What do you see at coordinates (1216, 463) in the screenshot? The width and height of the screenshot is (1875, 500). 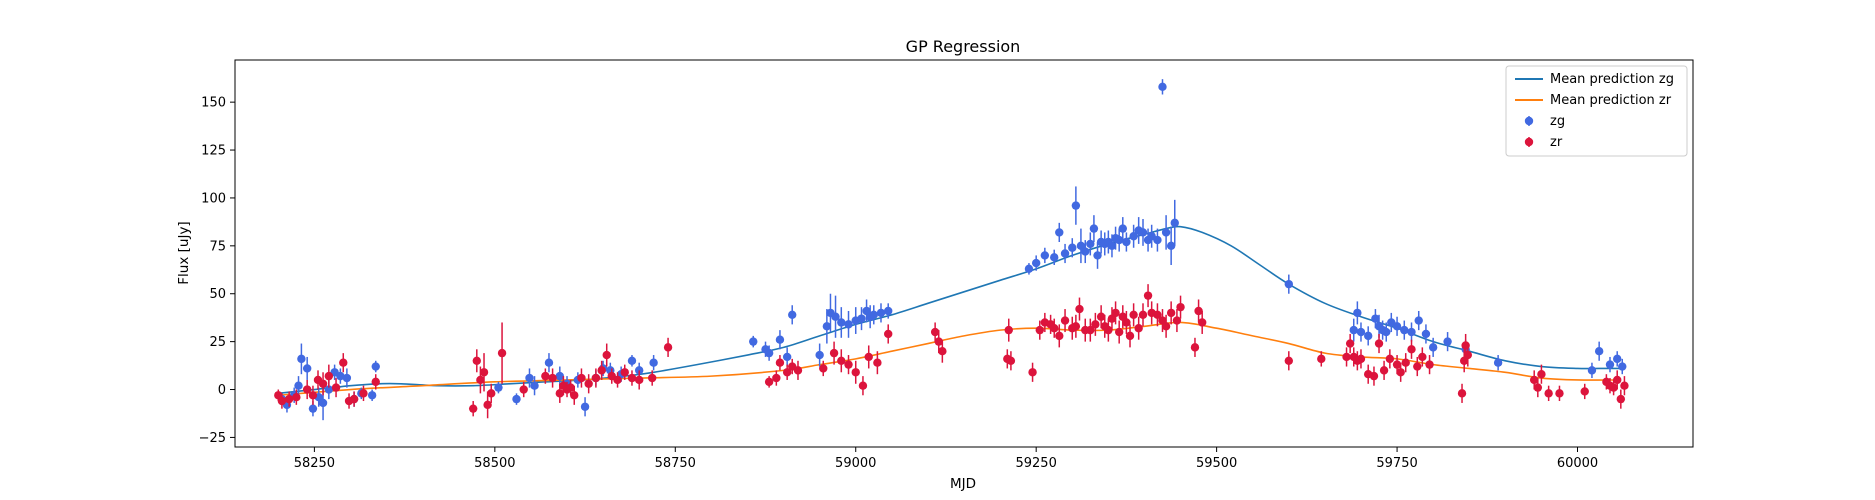 I see `x-tick-label: 59500` at bounding box center [1216, 463].